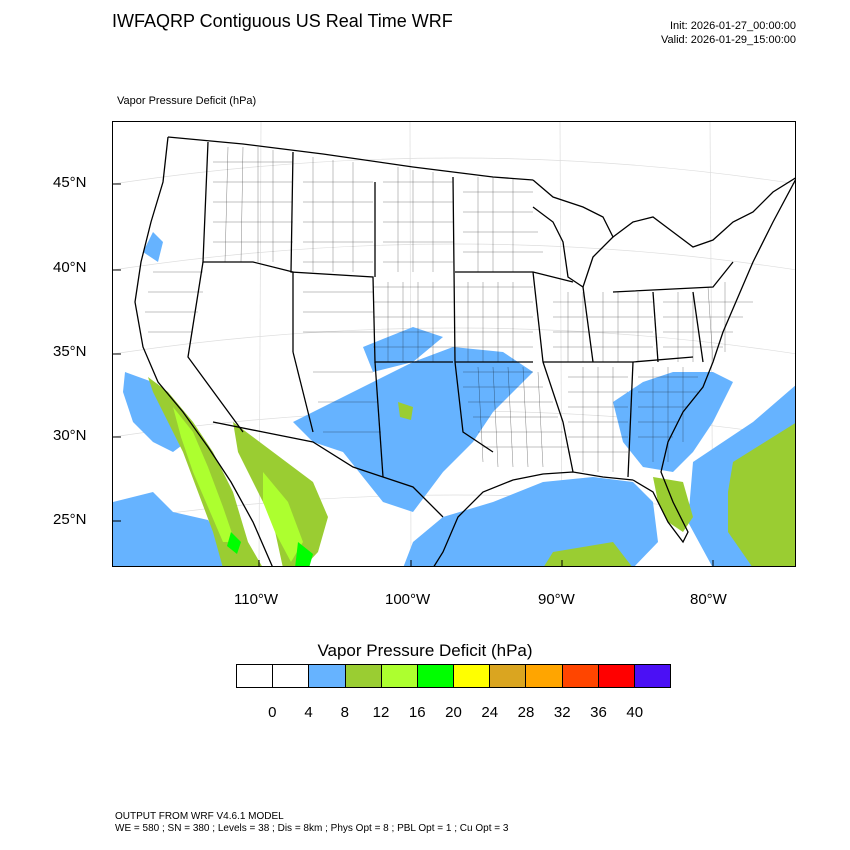  I want to click on colorbar-title: Vapor Pressure Deficit (hPa), so click(425, 650).